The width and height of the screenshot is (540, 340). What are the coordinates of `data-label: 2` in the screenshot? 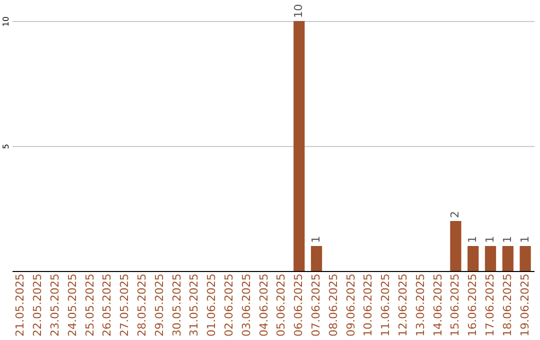 It's located at (455, 214).